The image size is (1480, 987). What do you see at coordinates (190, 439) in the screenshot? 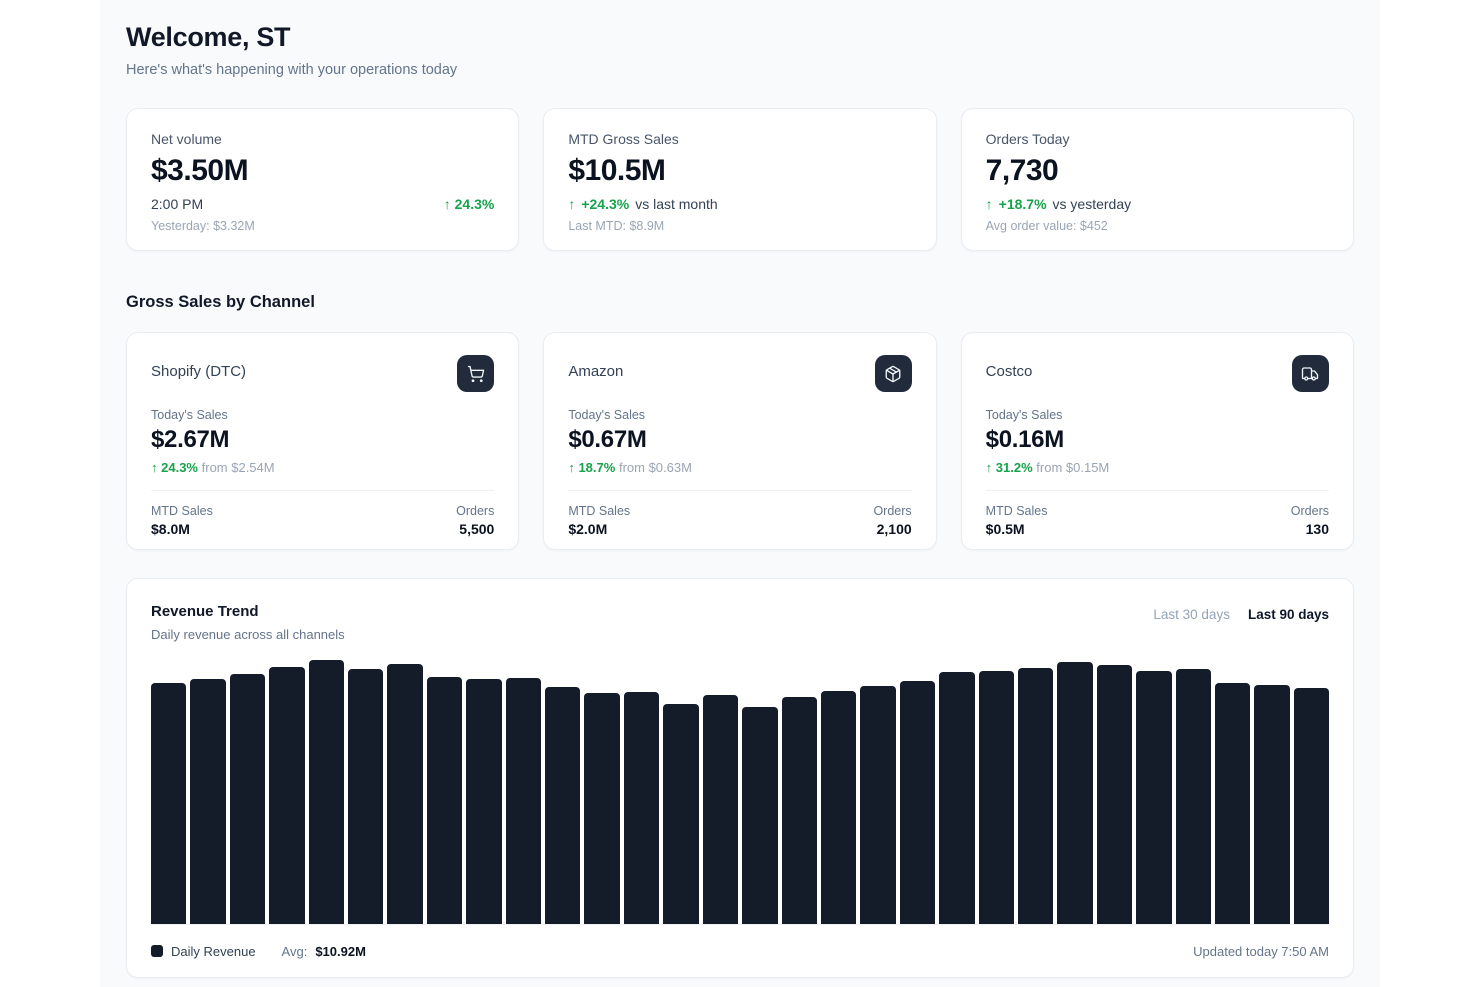
I see `today-sales-value: $2.67M` at bounding box center [190, 439].